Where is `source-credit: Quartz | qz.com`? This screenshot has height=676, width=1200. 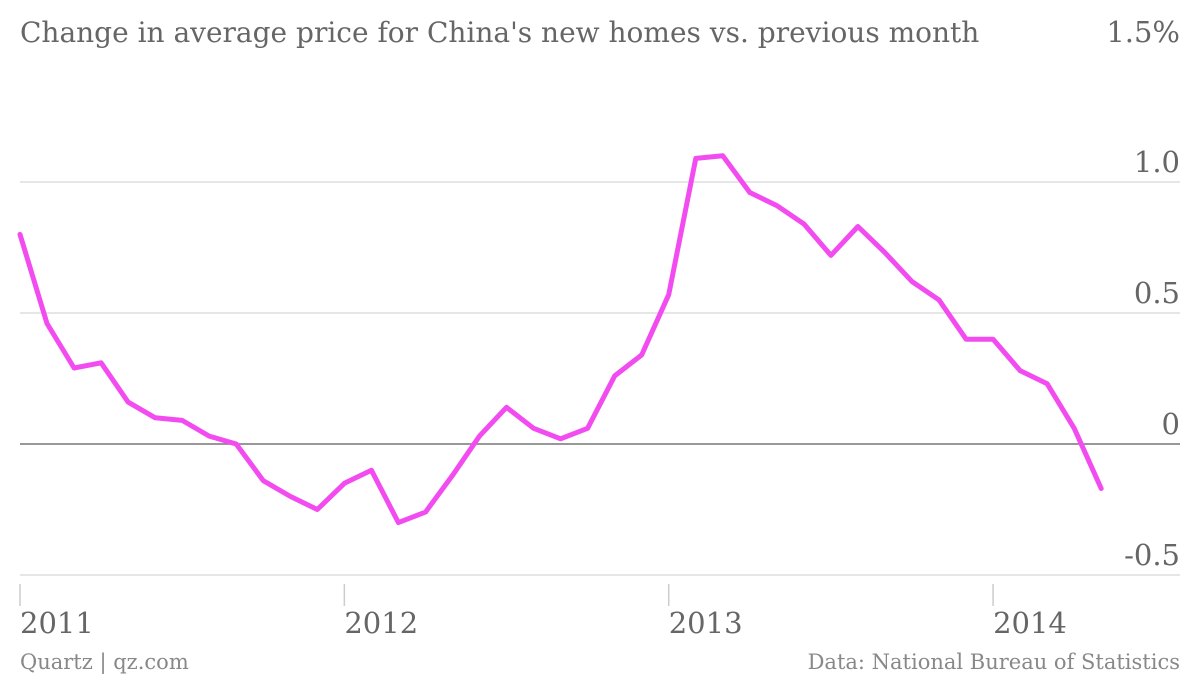 source-credit: Quartz | qz.com is located at coordinates (104, 662).